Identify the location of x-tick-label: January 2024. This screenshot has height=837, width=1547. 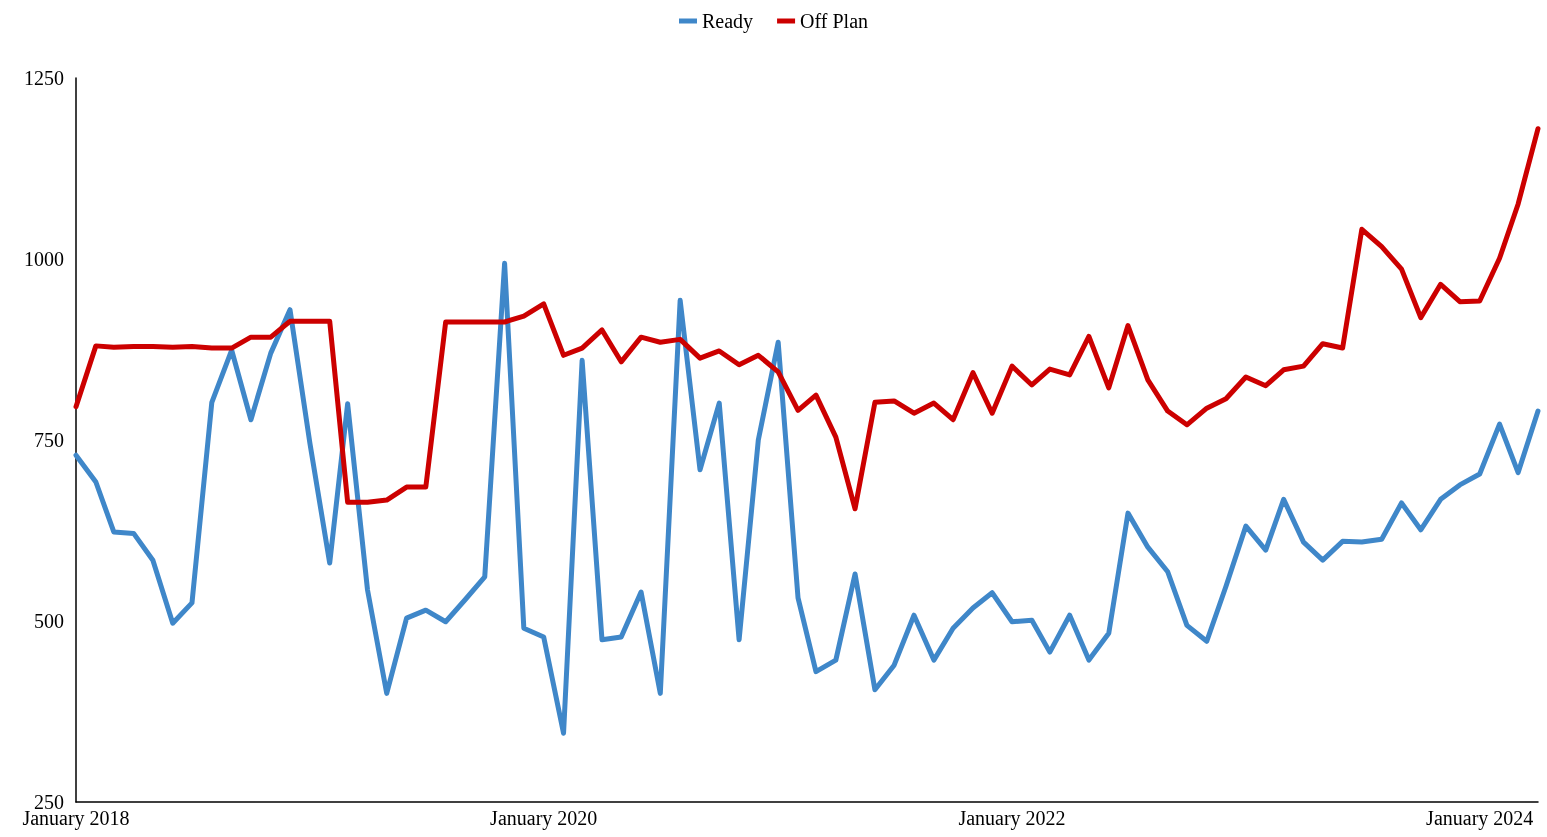
(1480, 818).